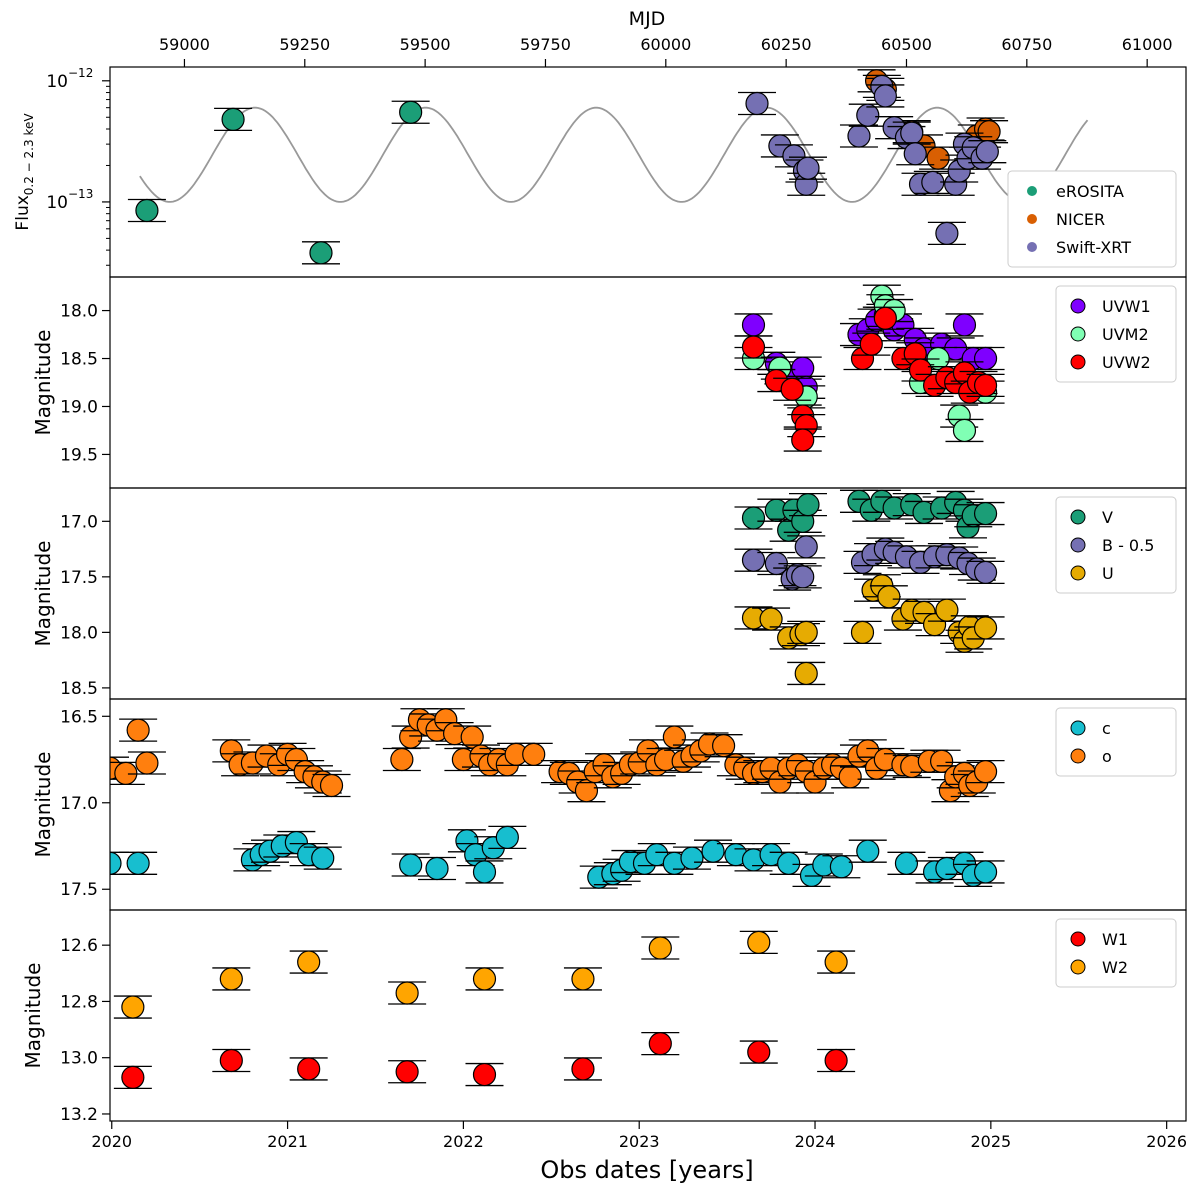 The height and width of the screenshot is (1200, 1200). Describe the element at coordinates (79, 1002) in the screenshot. I see `y-axis-tick-label: 12.8` at that location.